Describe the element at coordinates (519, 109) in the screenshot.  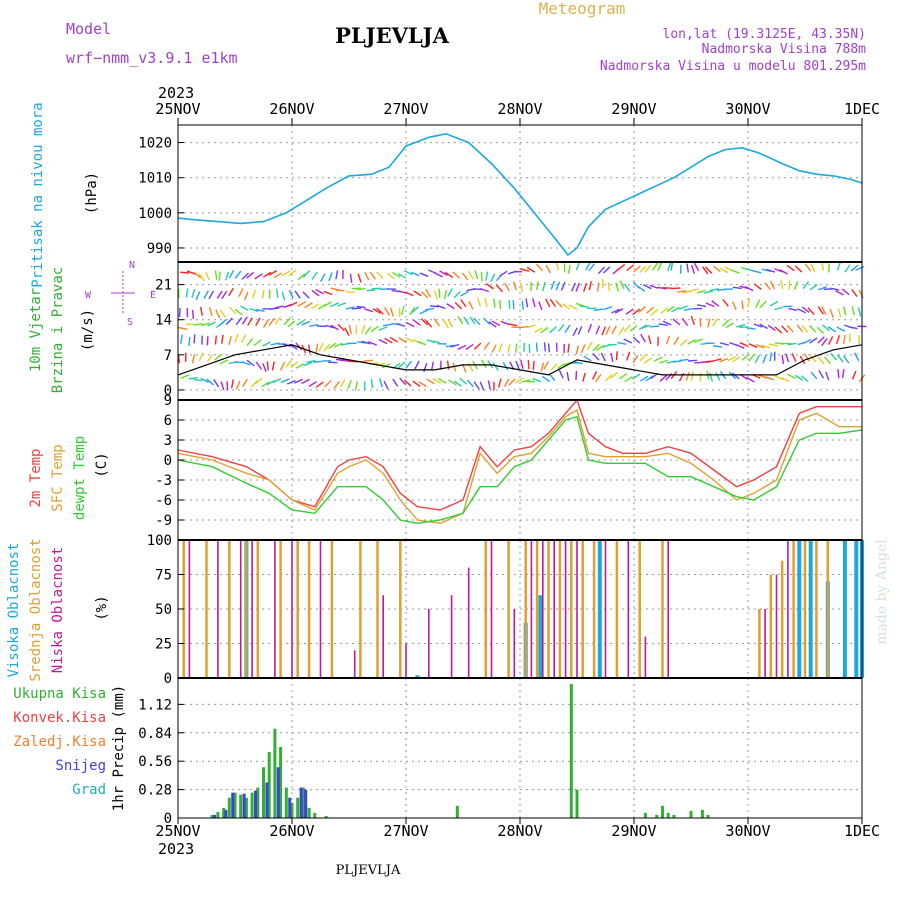
I see `xtick-label-top: 28NOV` at that location.